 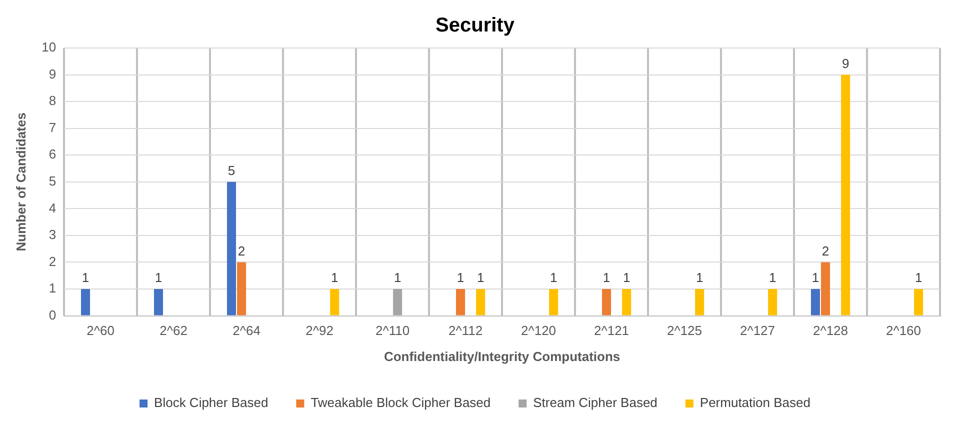 What do you see at coordinates (52, 154) in the screenshot?
I see `y-tick-label: 6` at bounding box center [52, 154].